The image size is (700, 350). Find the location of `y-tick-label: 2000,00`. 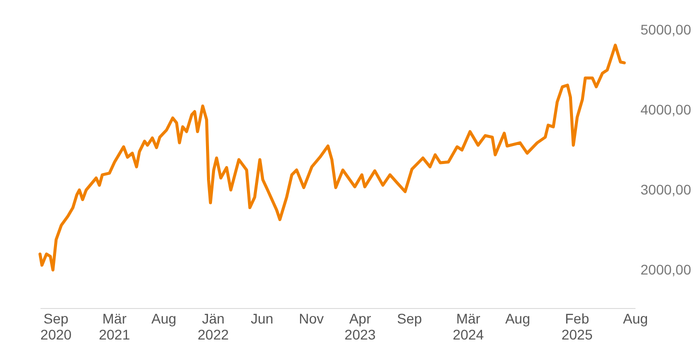

y-tick-label: 2000,00 is located at coordinates (666, 270).